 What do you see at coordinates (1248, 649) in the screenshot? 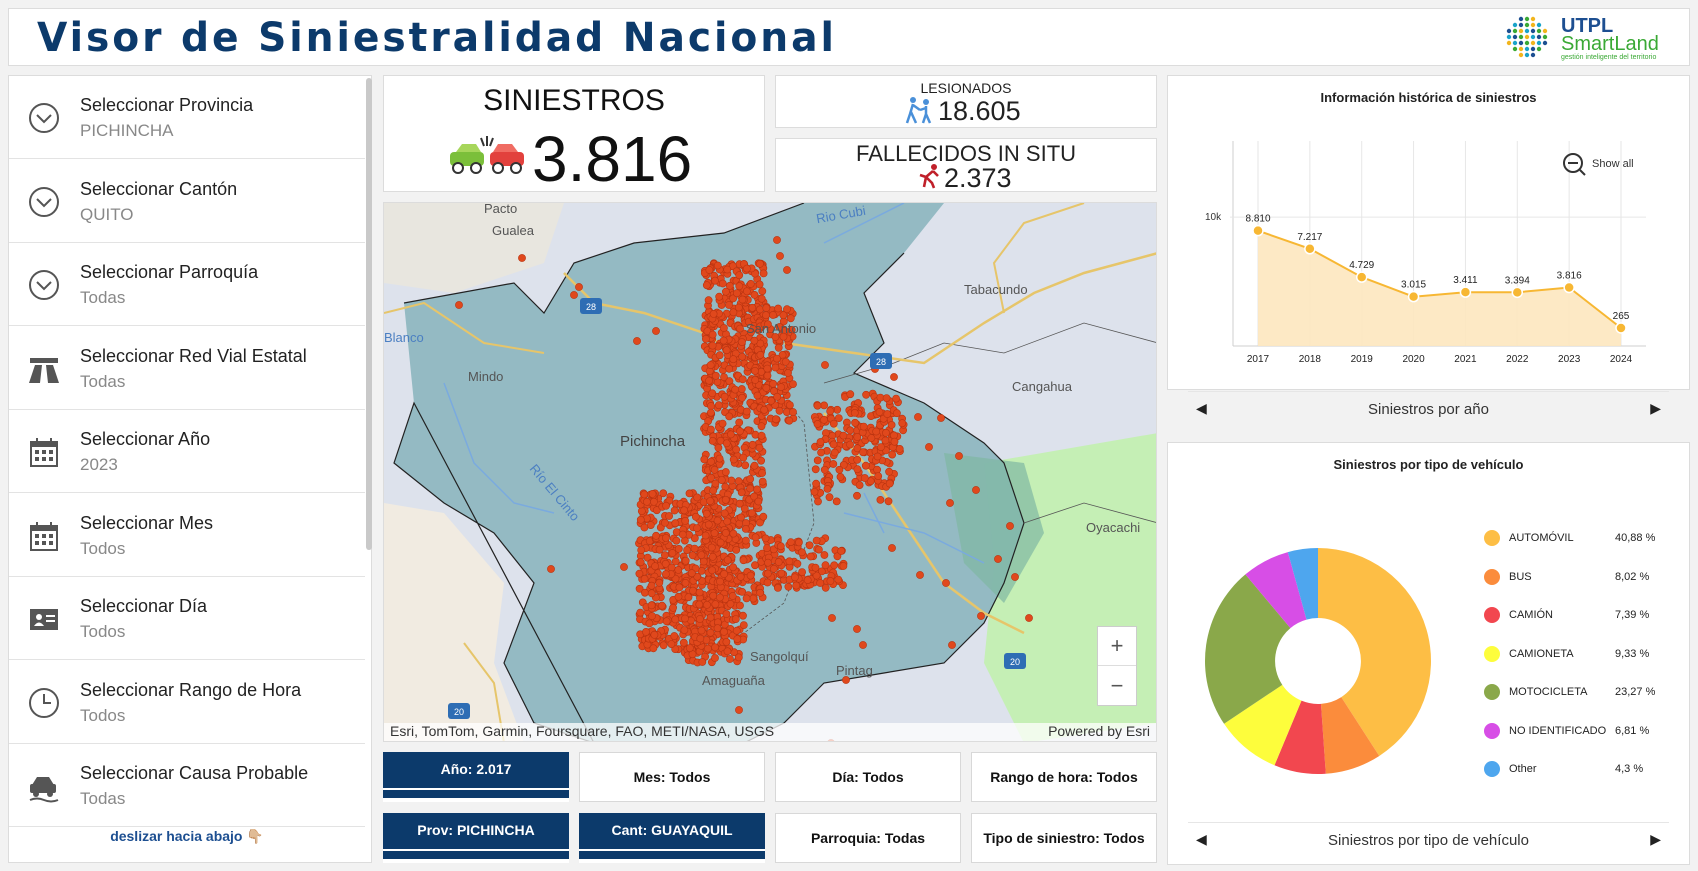
I see `slice-motocicleta` at bounding box center [1248, 649].